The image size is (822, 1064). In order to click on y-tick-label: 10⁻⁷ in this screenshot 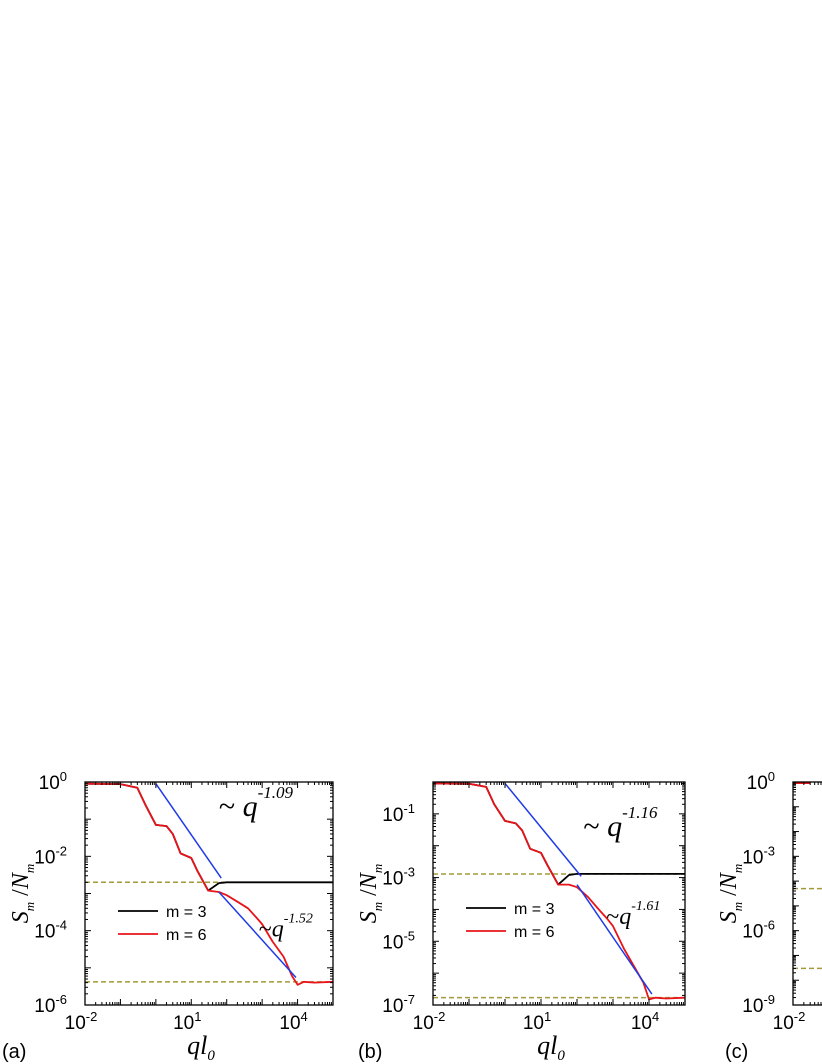, I will do `click(398, 1004)`.